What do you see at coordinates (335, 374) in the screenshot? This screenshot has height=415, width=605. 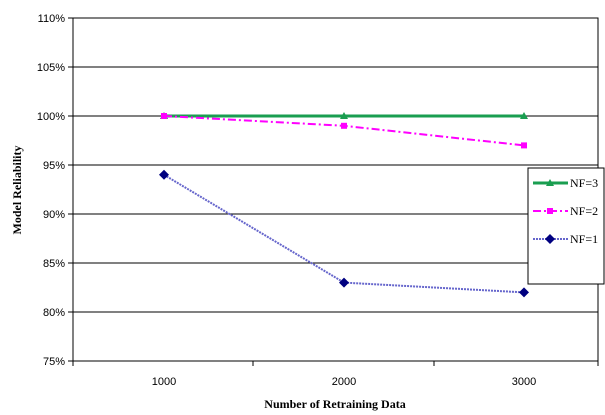 I see `x-axis-ticks: 1000 2000 3000` at bounding box center [335, 374].